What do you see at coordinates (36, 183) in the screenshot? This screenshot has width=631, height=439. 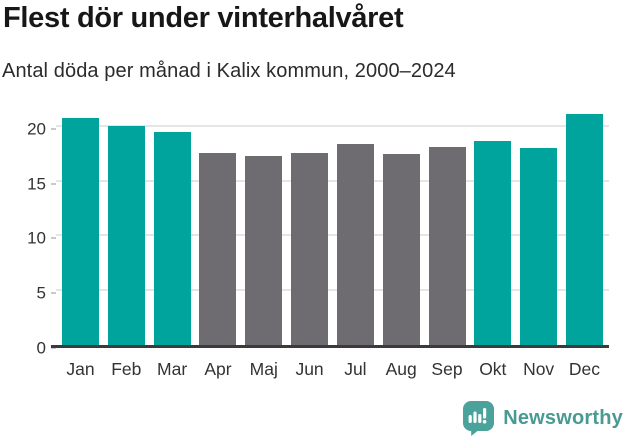 I see `y-tick-label-15: 15` at bounding box center [36, 183].